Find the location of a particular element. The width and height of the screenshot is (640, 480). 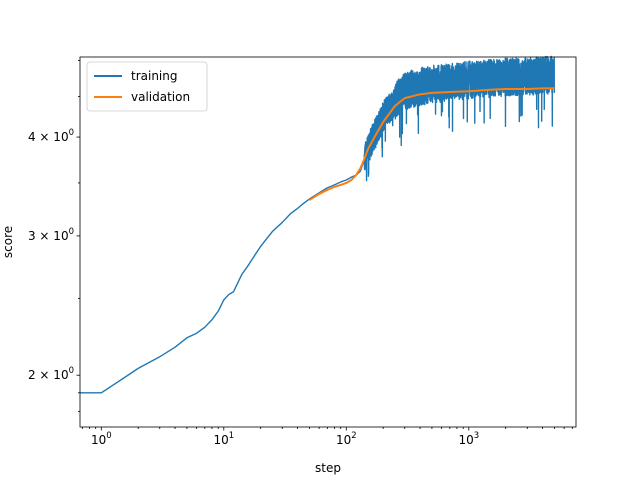

x-tick-label: 10³ is located at coordinates (468, 439).